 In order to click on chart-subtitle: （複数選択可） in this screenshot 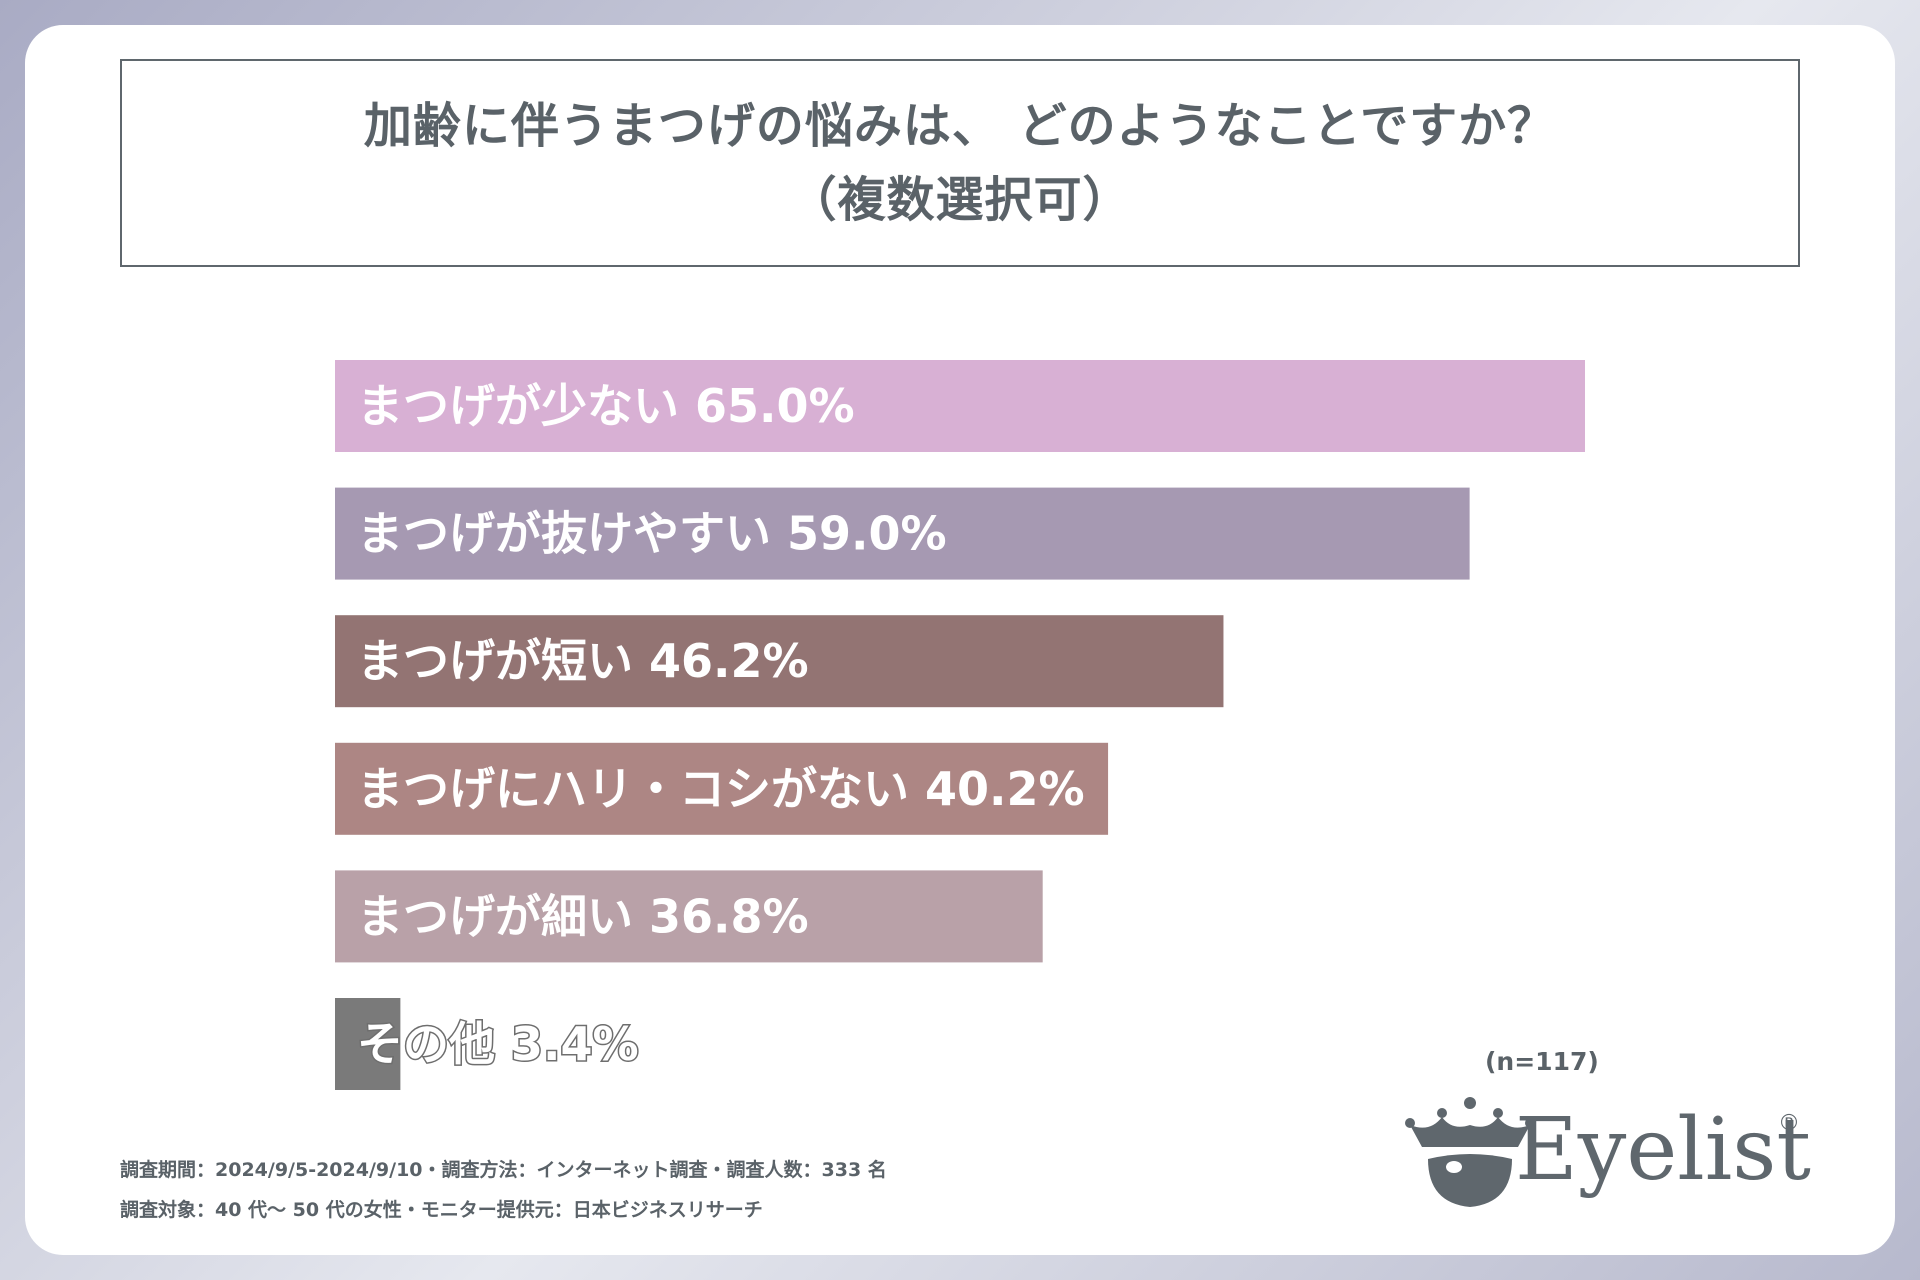, I will do `click(960, 200)`.